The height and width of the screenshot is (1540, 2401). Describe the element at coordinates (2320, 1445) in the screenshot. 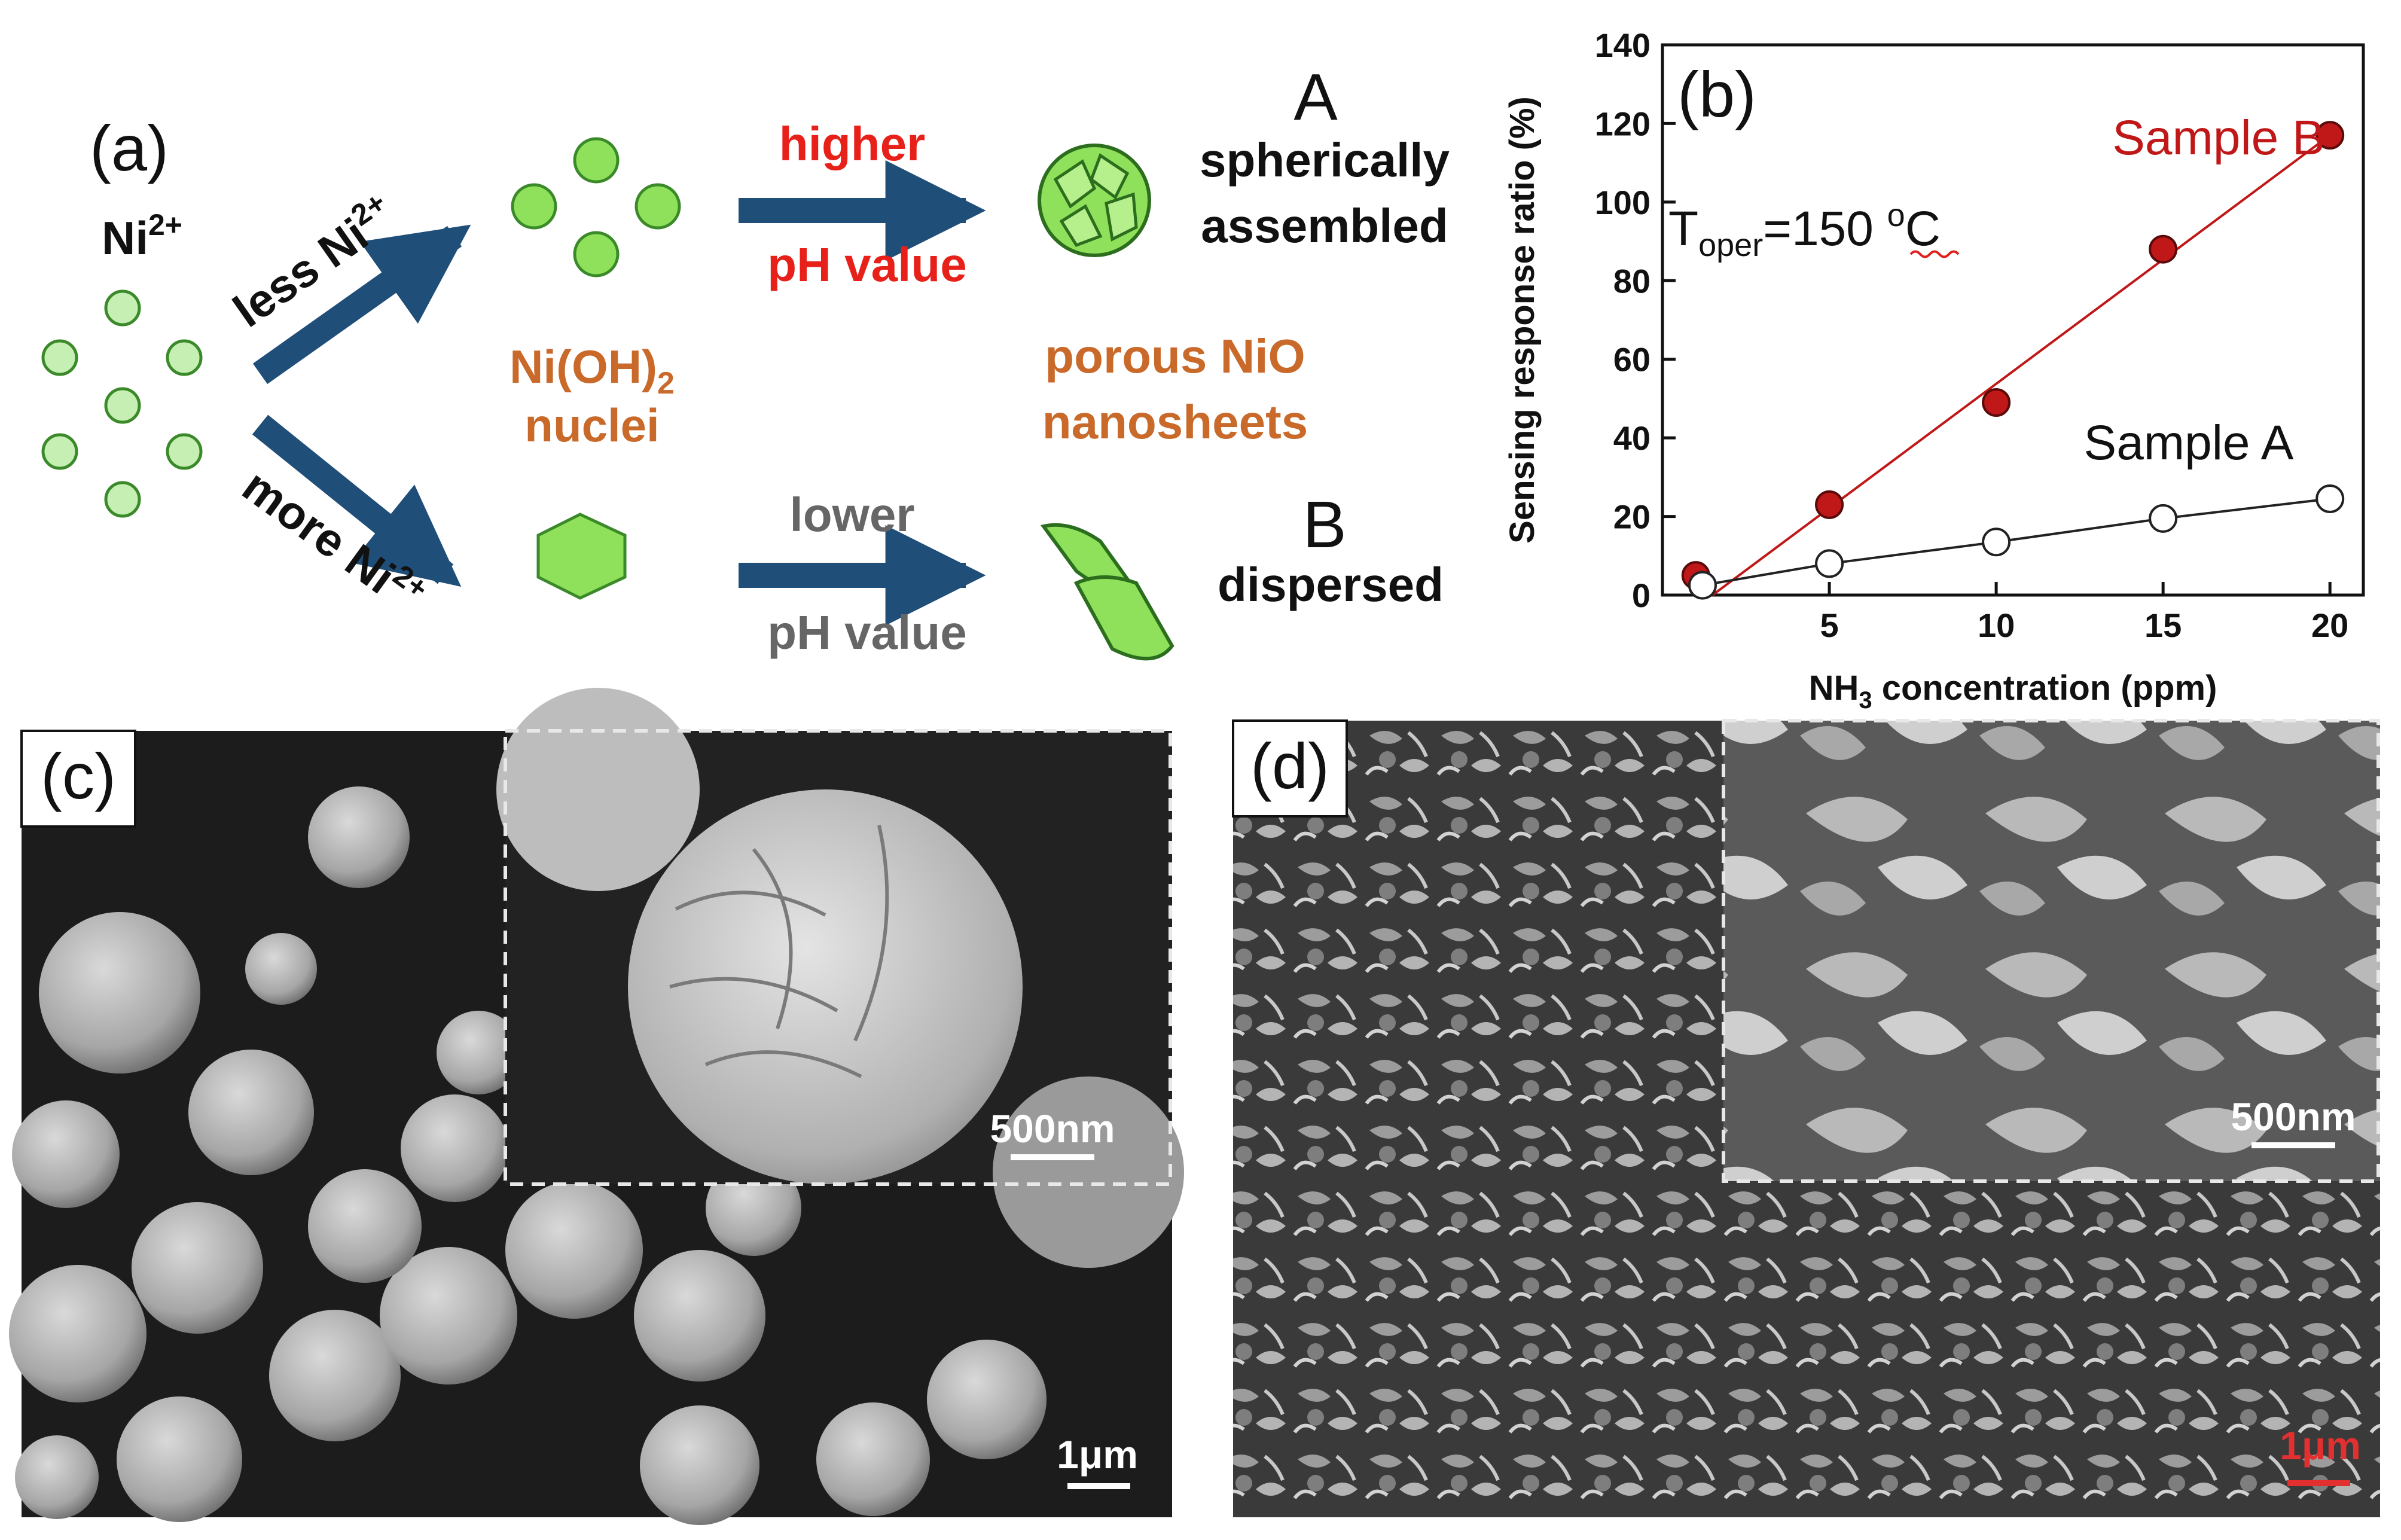

I see `panel-d-main-scale: 1μm` at that location.